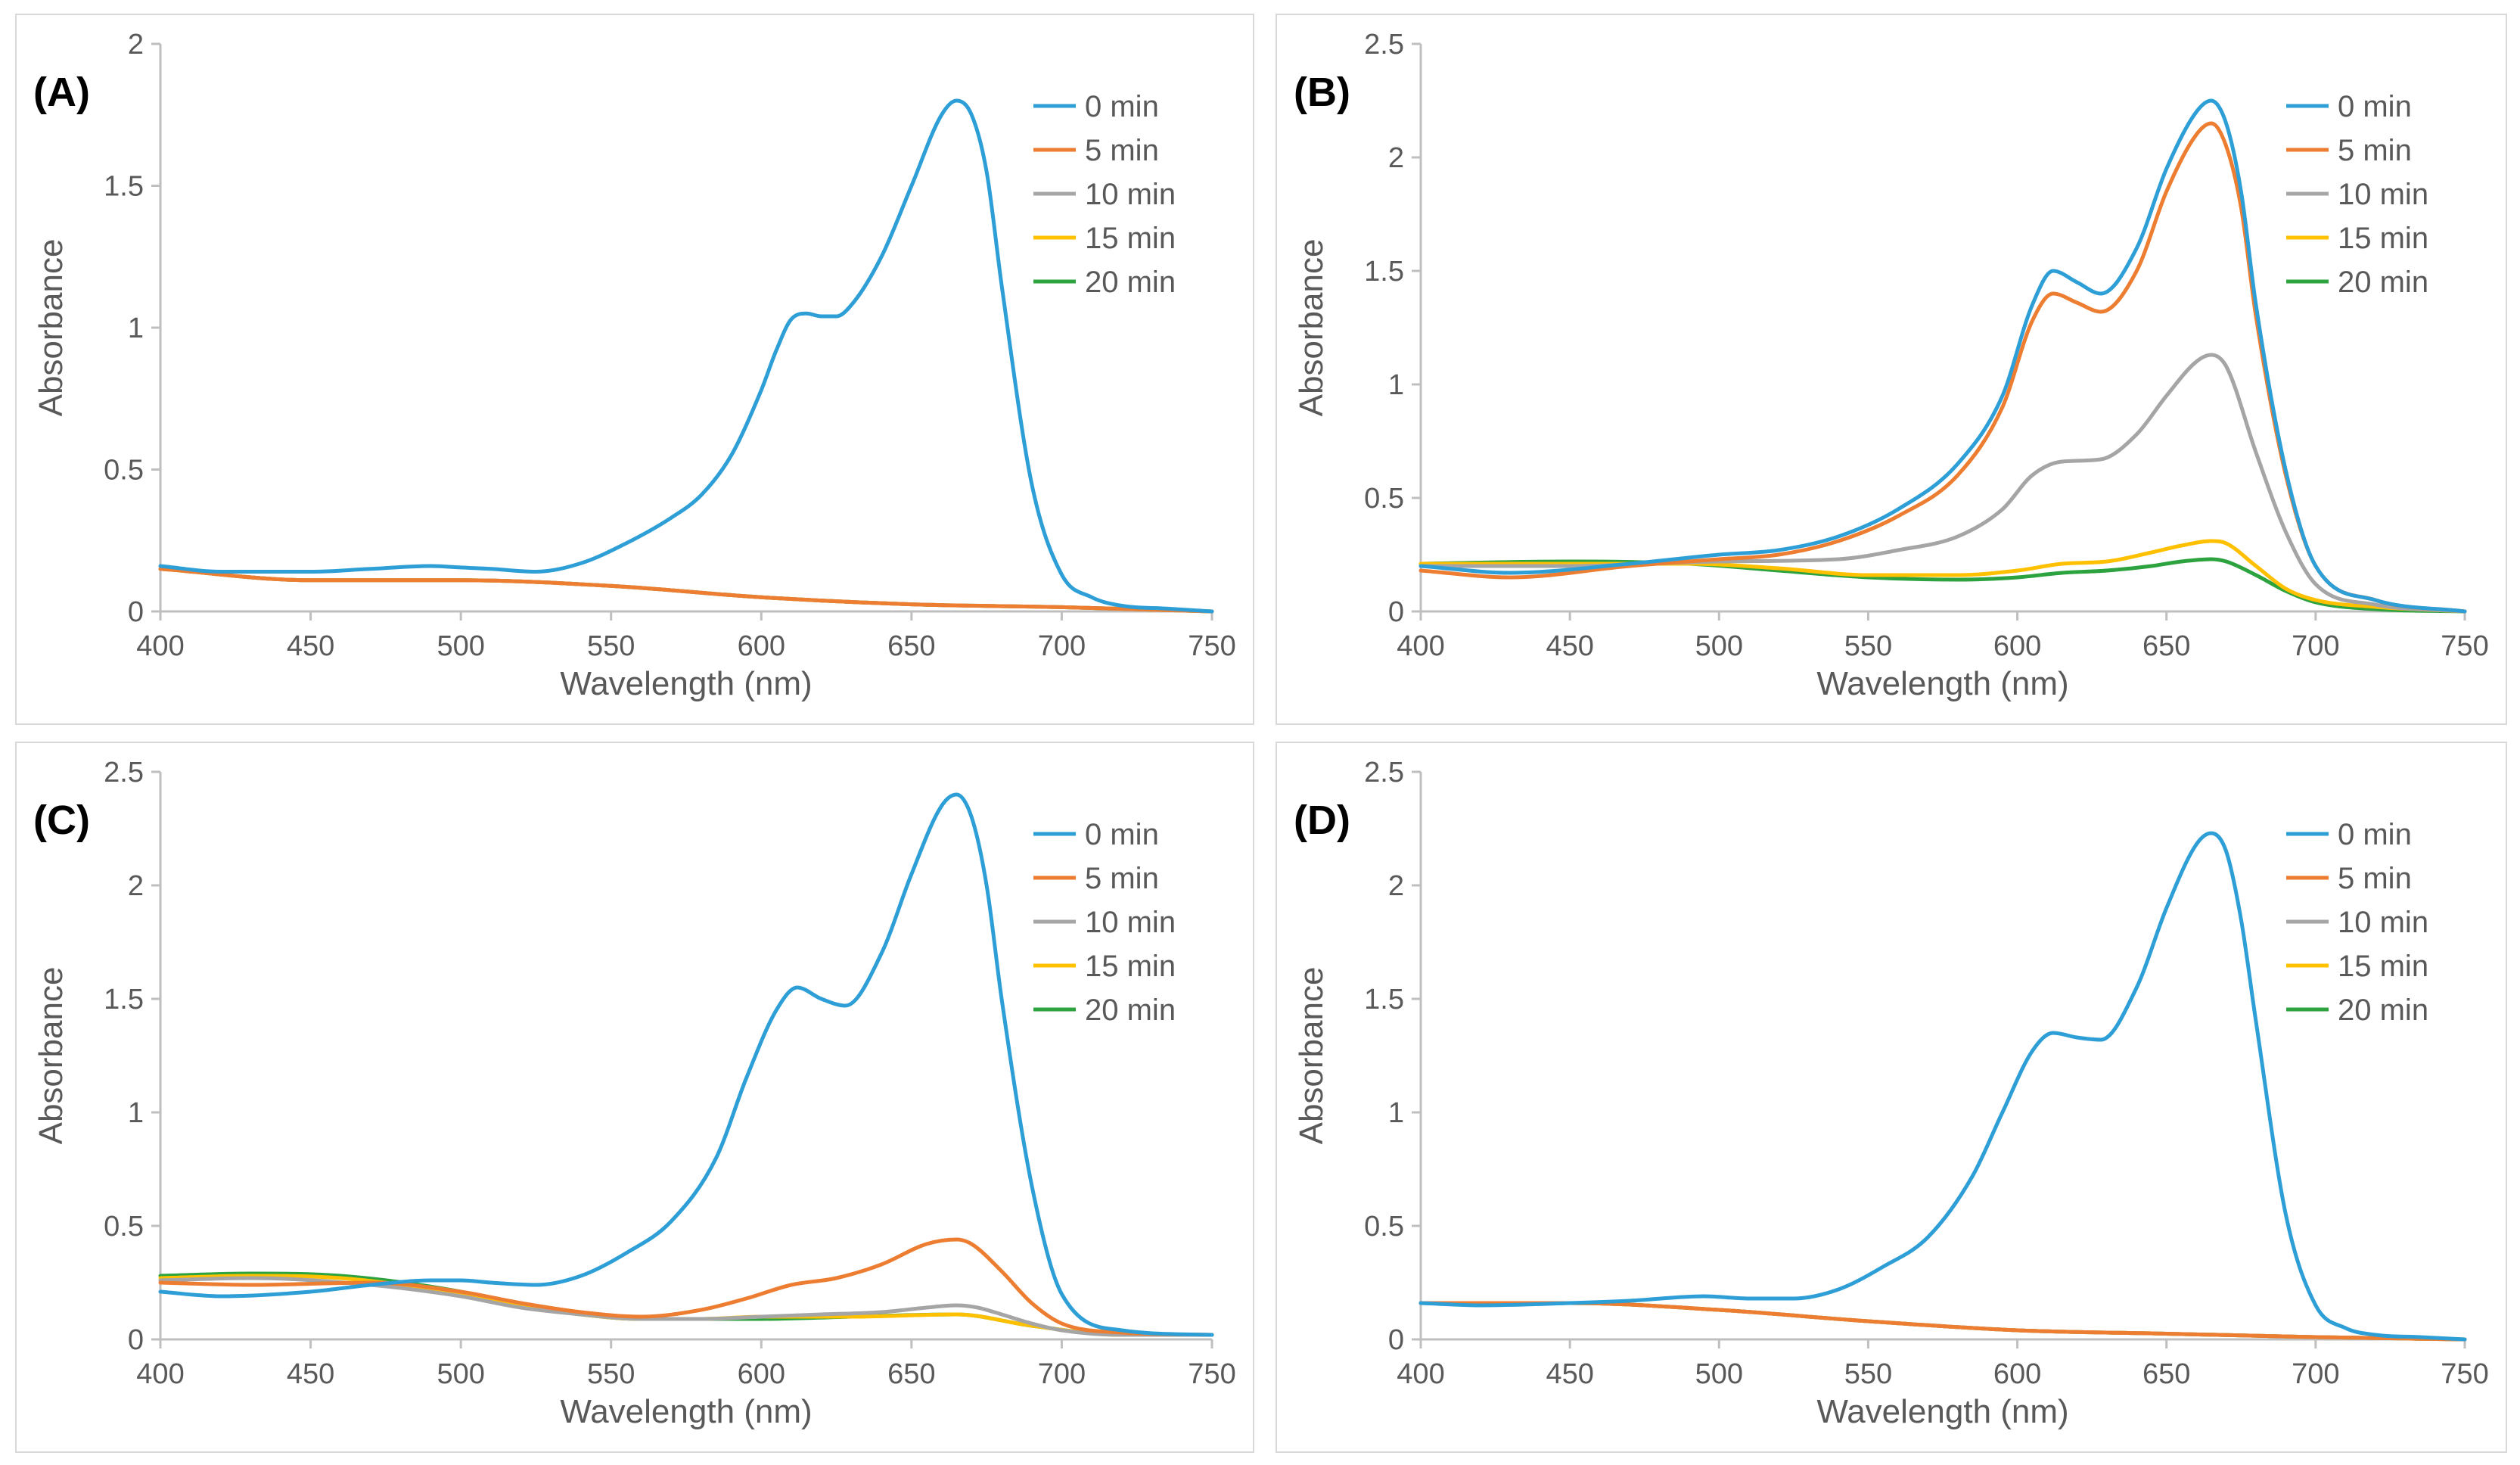  I want to click on x-axis-title-b: Wavelength (nm), so click(1942, 684).